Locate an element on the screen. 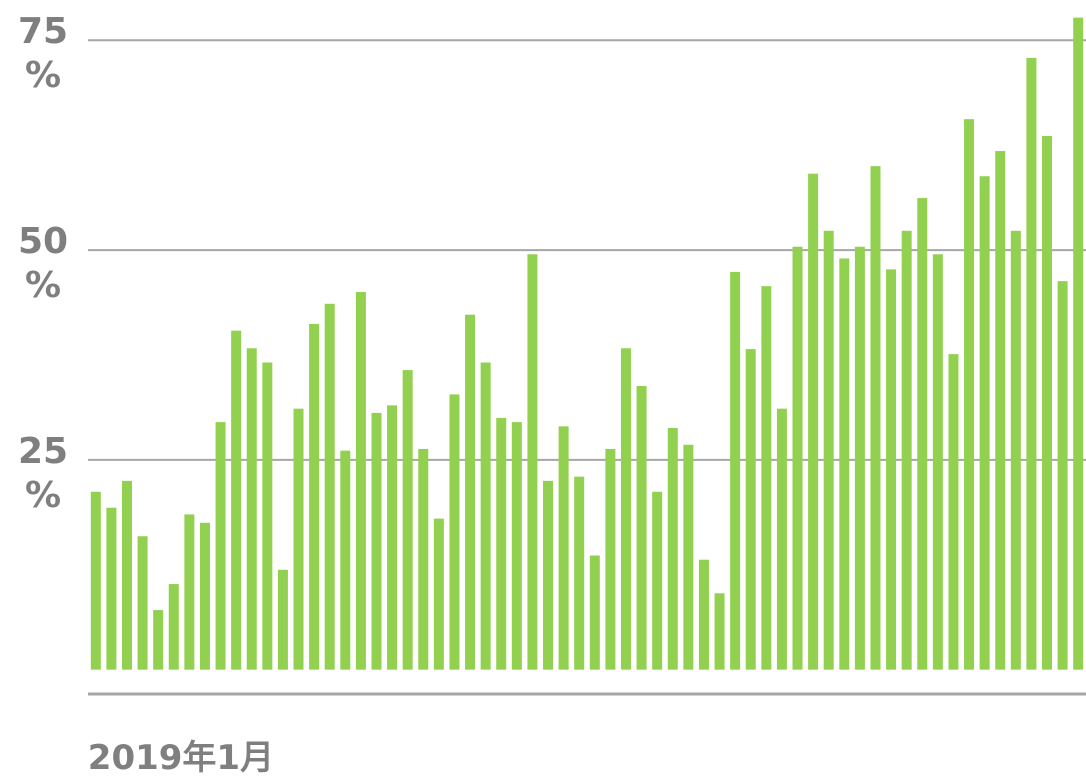 The image size is (1086, 779). y-tick-label: 50 % is located at coordinates (43, 264).